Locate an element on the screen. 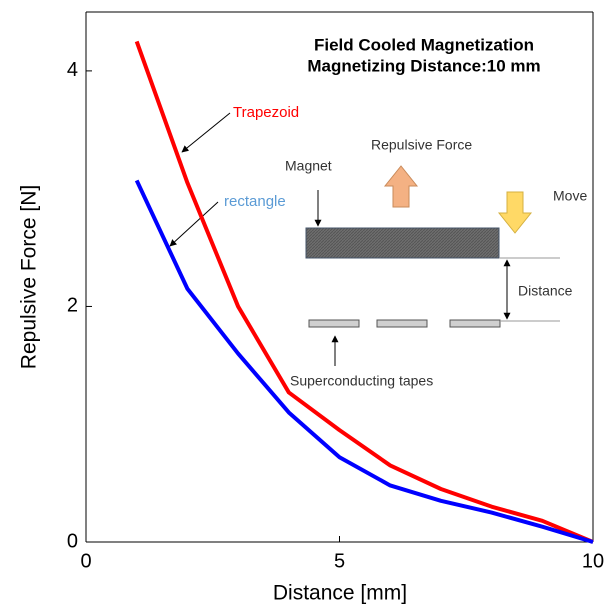 The width and height of the screenshot is (605, 607). y-axis-label: Repulsive Force [N] is located at coordinates (29, 277).